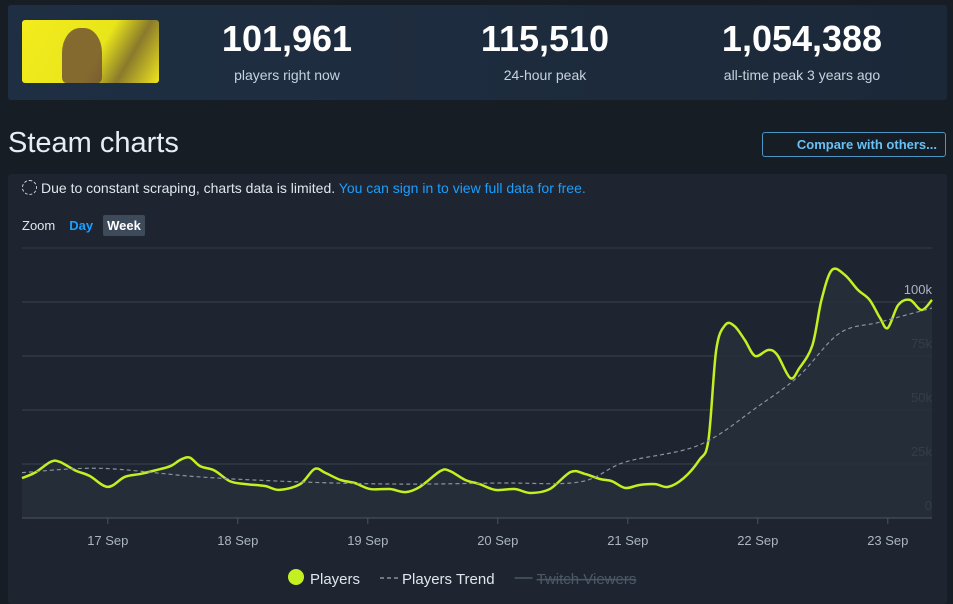 The width and height of the screenshot is (953, 604). I want to click on x-tick-label: 20 Sep, so click(497, 540).